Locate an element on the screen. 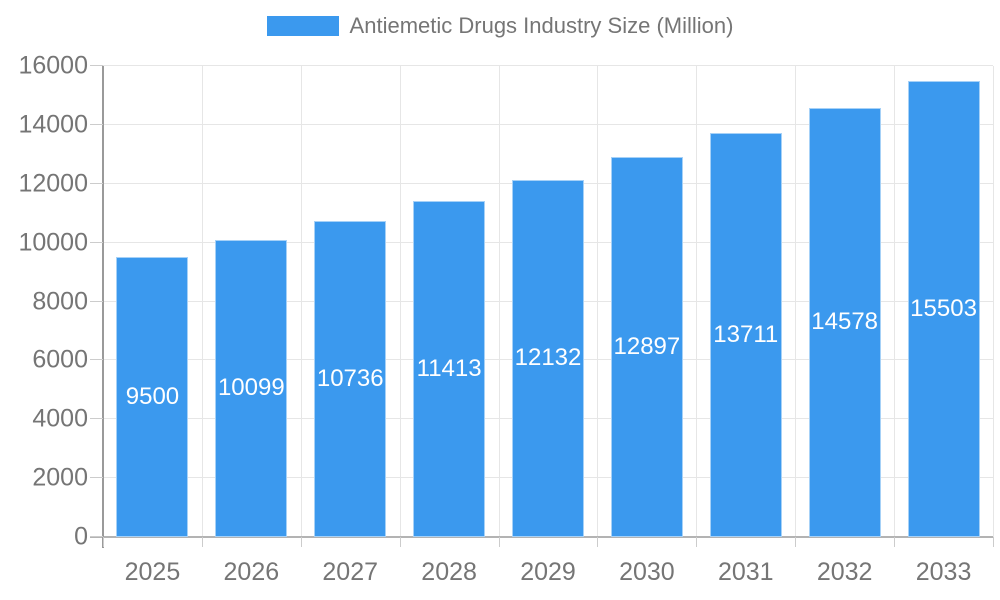  x-tick-label: 2025 is located at coordinates (152, 572).